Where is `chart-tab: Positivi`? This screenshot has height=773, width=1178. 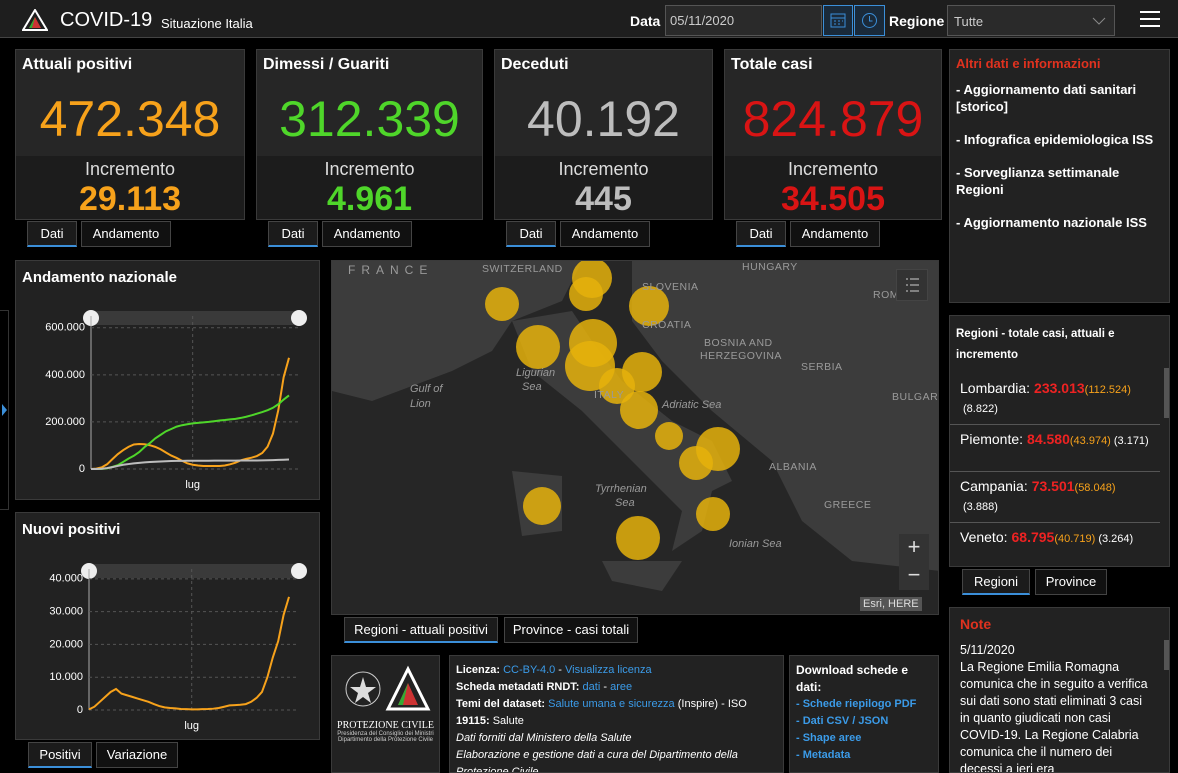
chart-tab: Positivi is located at coordinates (60, 755).